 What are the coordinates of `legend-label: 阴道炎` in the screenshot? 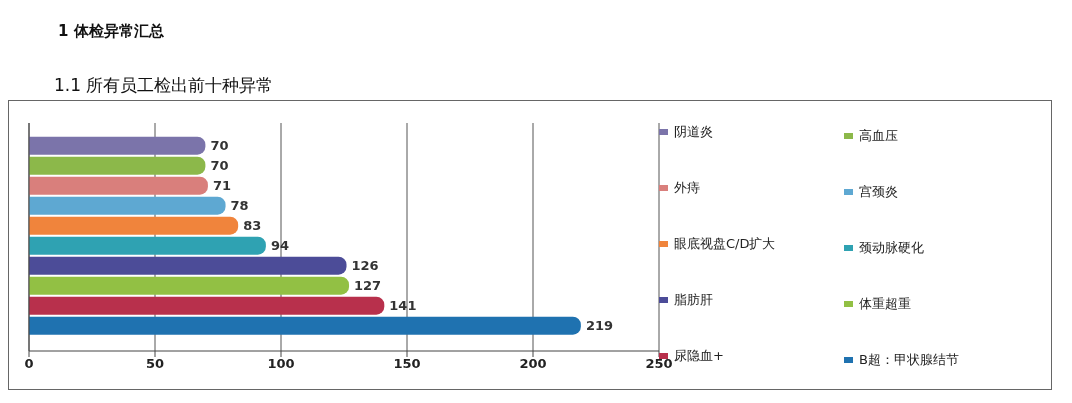 It's located at (693, 132).